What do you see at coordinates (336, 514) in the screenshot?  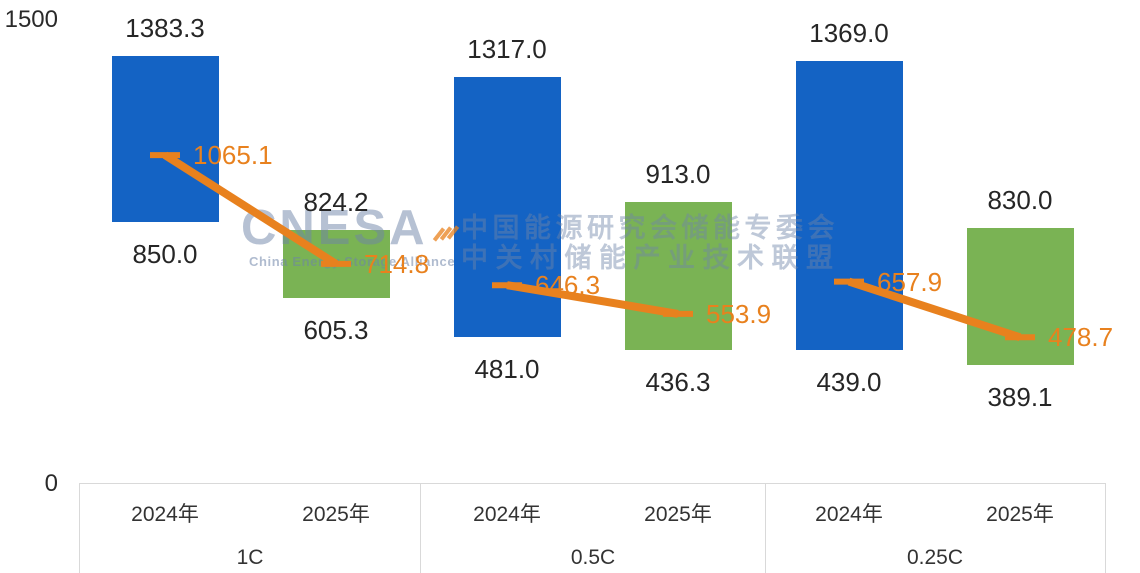 I see `axis-year-label-1c-2025: 2025年` at bounding box center [336, 514].